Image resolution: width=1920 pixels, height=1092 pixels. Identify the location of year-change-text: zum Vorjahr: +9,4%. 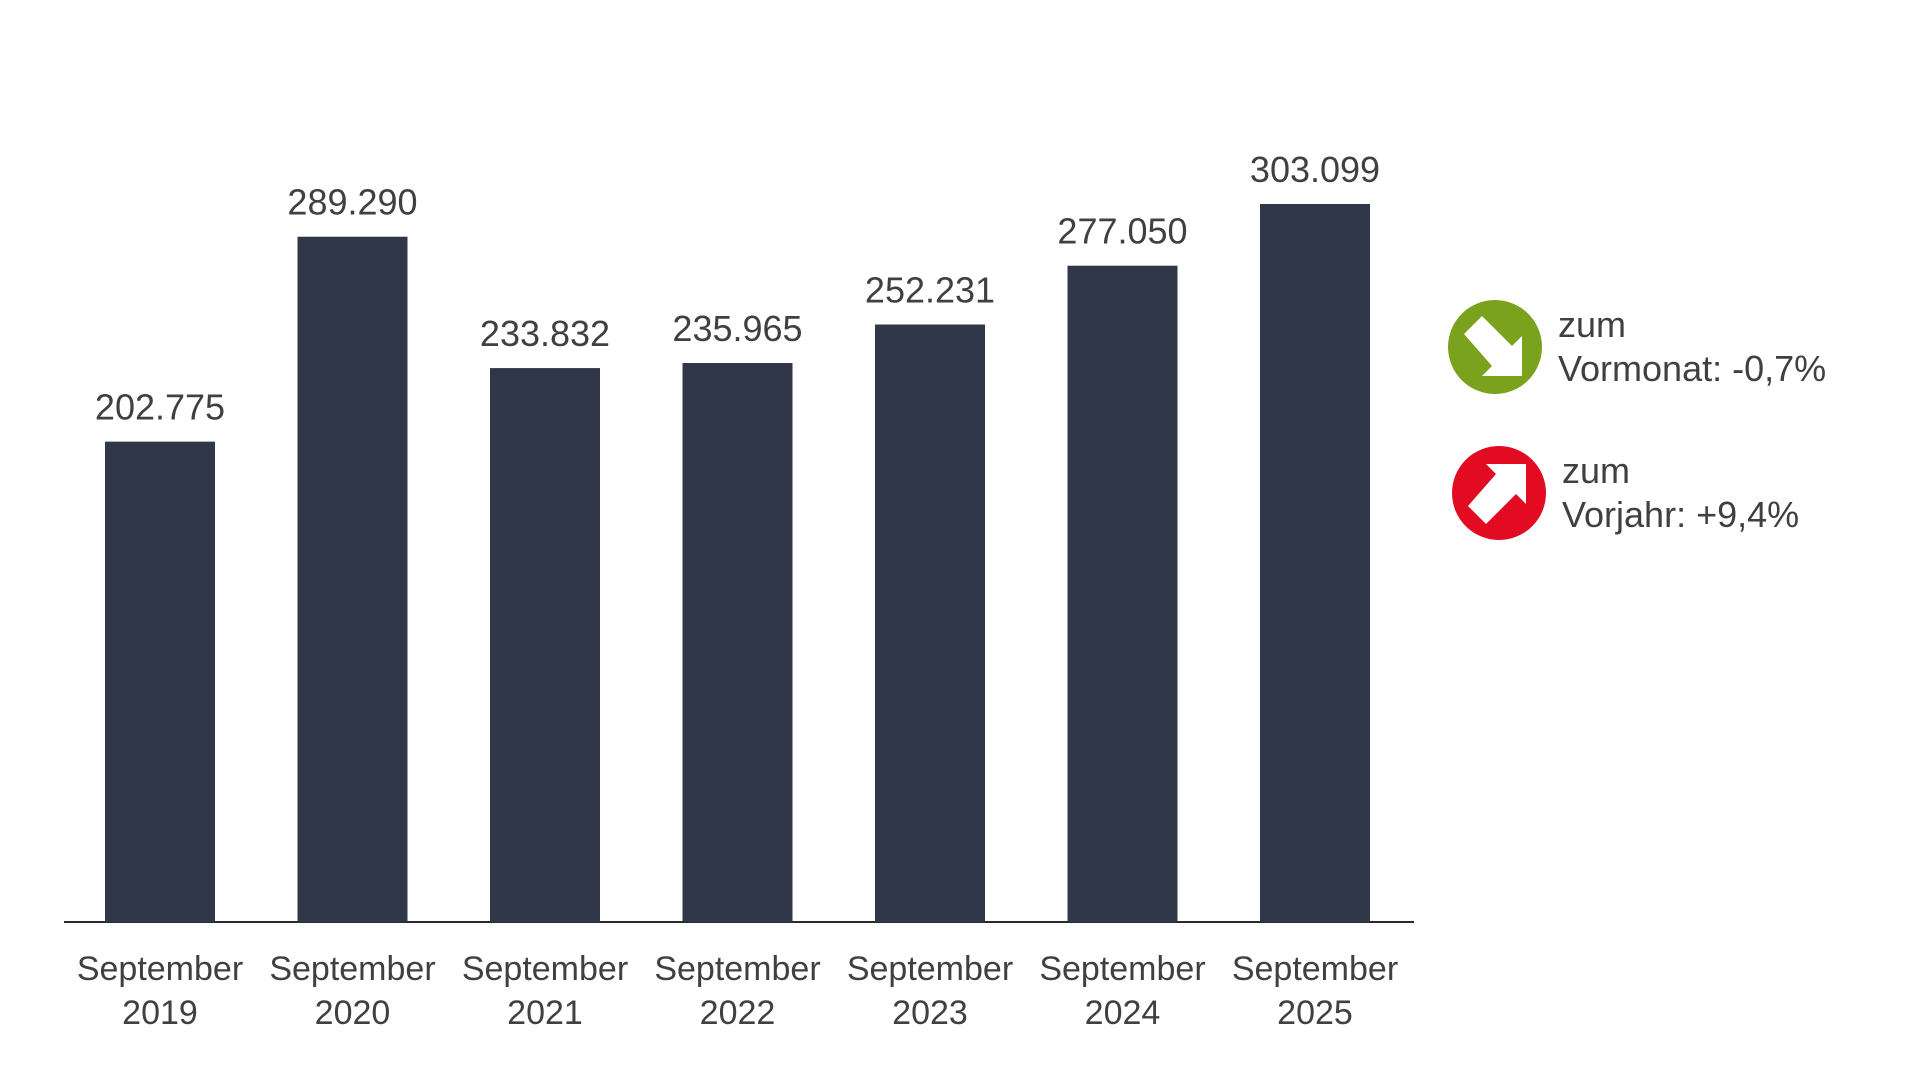
(1680, 493).